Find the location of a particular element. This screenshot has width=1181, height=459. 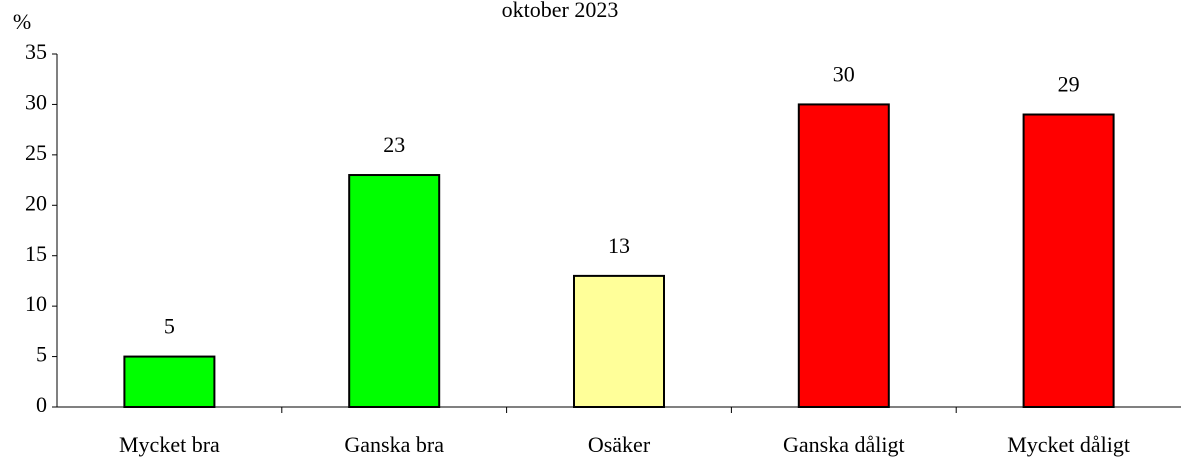

value-label: 23 is located at coordinates (394, 144).